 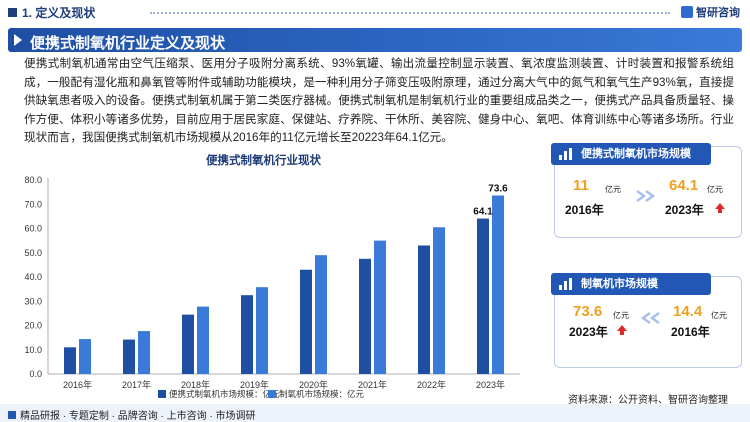 What do you see at coordinates (59, 13) in the screenshot?
I see `section-title-text: 1. 定义及现状` at bounding box center [59, 13].